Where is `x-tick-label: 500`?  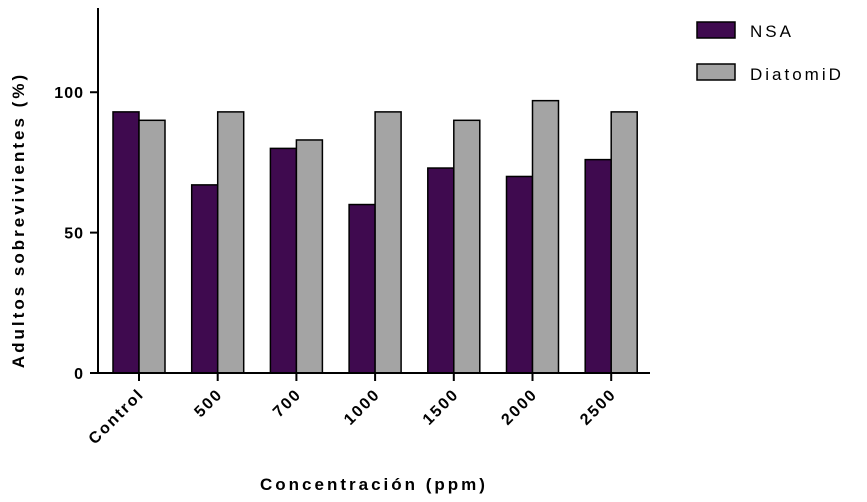 x-tick-label: 500 is located at coordinates (208, 403).